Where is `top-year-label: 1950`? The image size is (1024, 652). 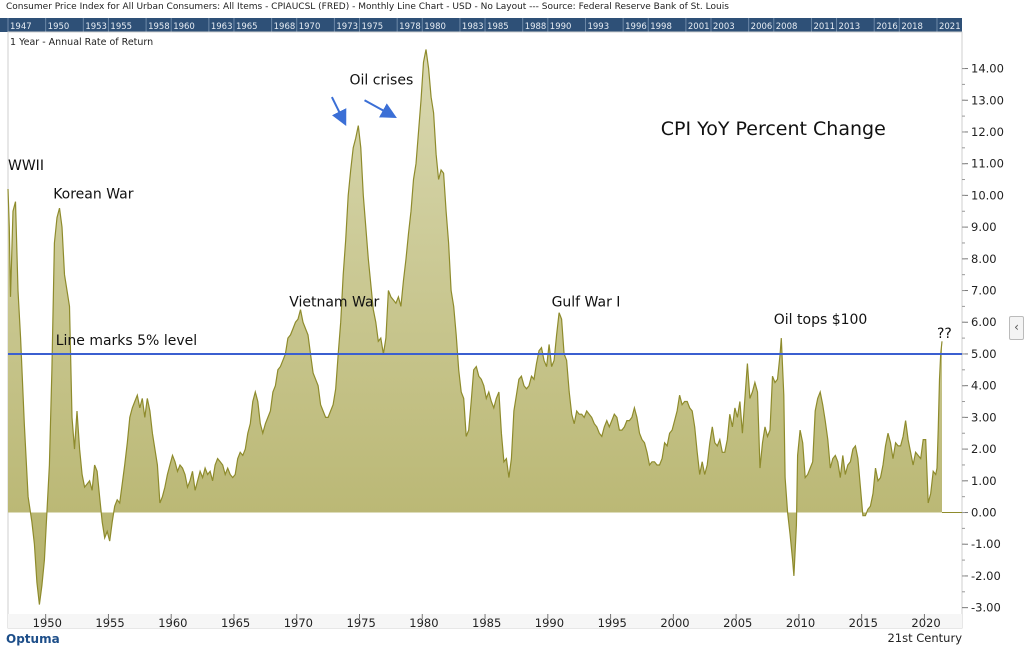
top-year-label: 1950 is located at coordinates (59, 27).